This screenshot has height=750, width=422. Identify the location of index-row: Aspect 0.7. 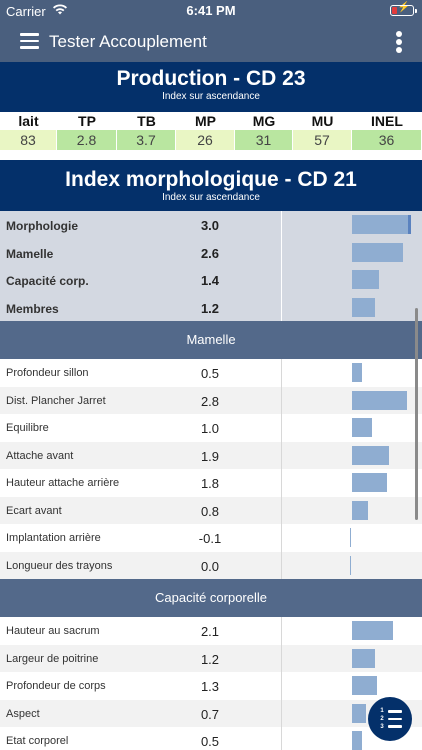
(211, 713).